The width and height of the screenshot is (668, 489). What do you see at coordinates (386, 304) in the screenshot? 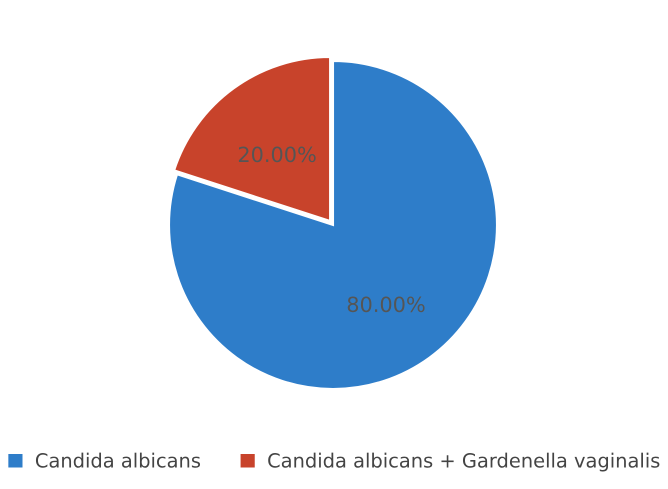
I see `data-label: 80.00%` at bounding box center [386, 304].